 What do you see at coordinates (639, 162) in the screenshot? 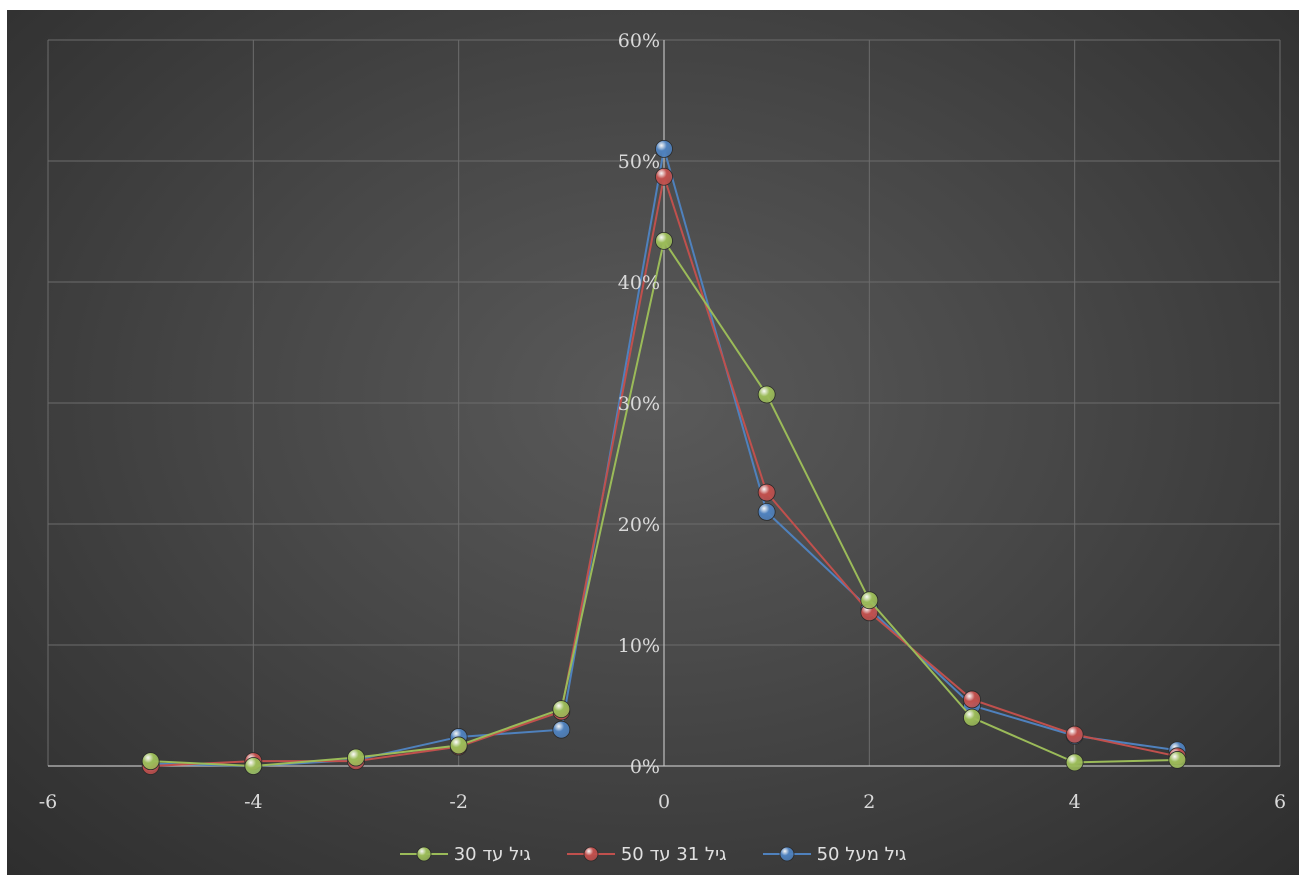
I see `y-tick-label: 50%` at bounding box center [639, 162].